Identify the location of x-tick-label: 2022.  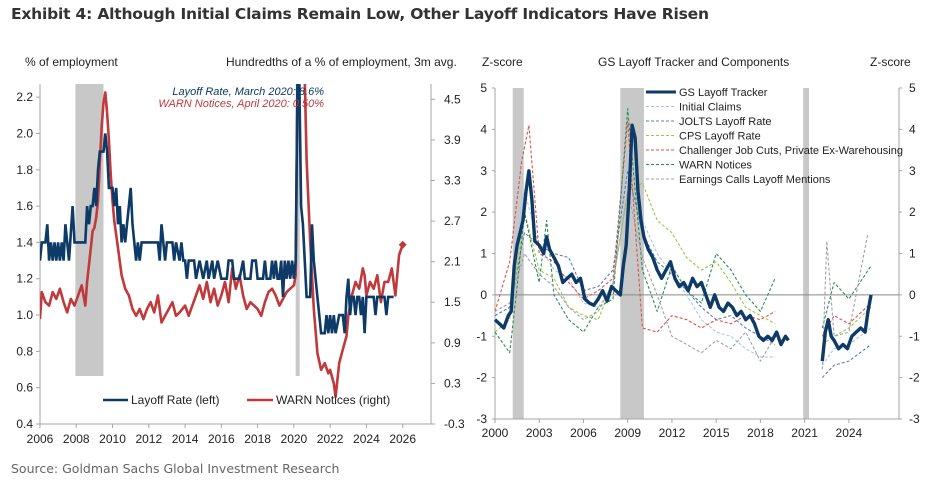
(330, 439).